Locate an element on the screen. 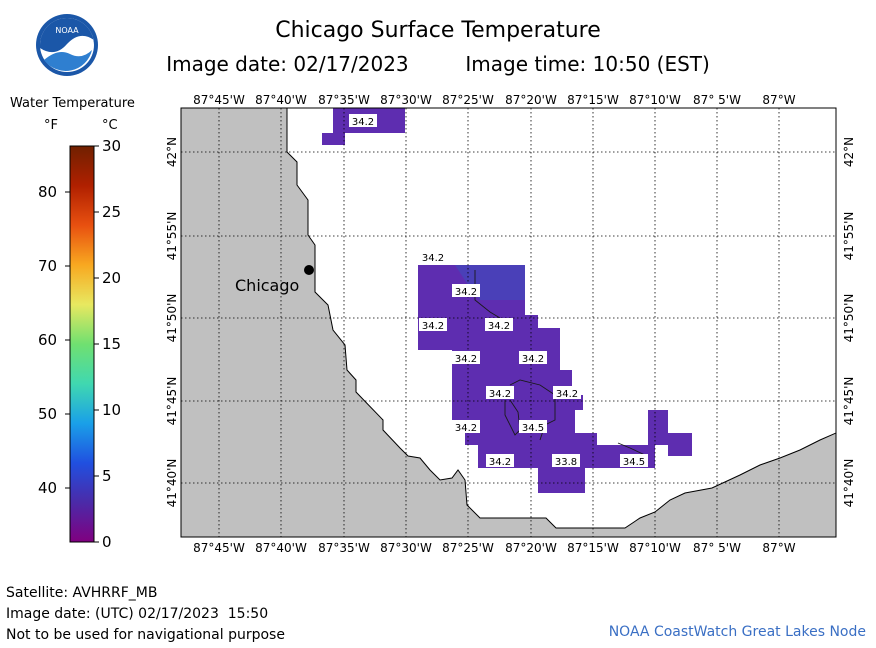  image-time: Image time: 10:50 (EST) is located at coordinates (587, 64).